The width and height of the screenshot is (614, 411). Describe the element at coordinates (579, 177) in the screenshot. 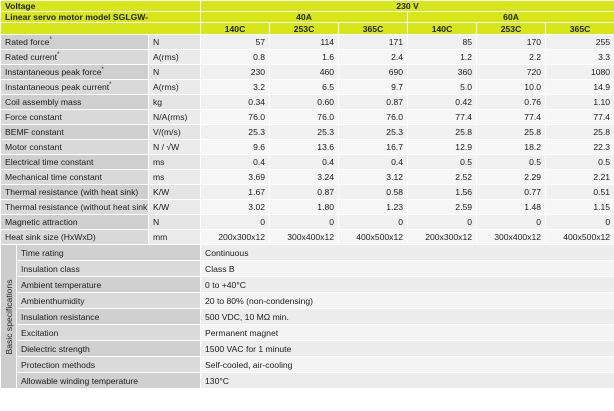

I see `value-cell: 2.21` at that location.